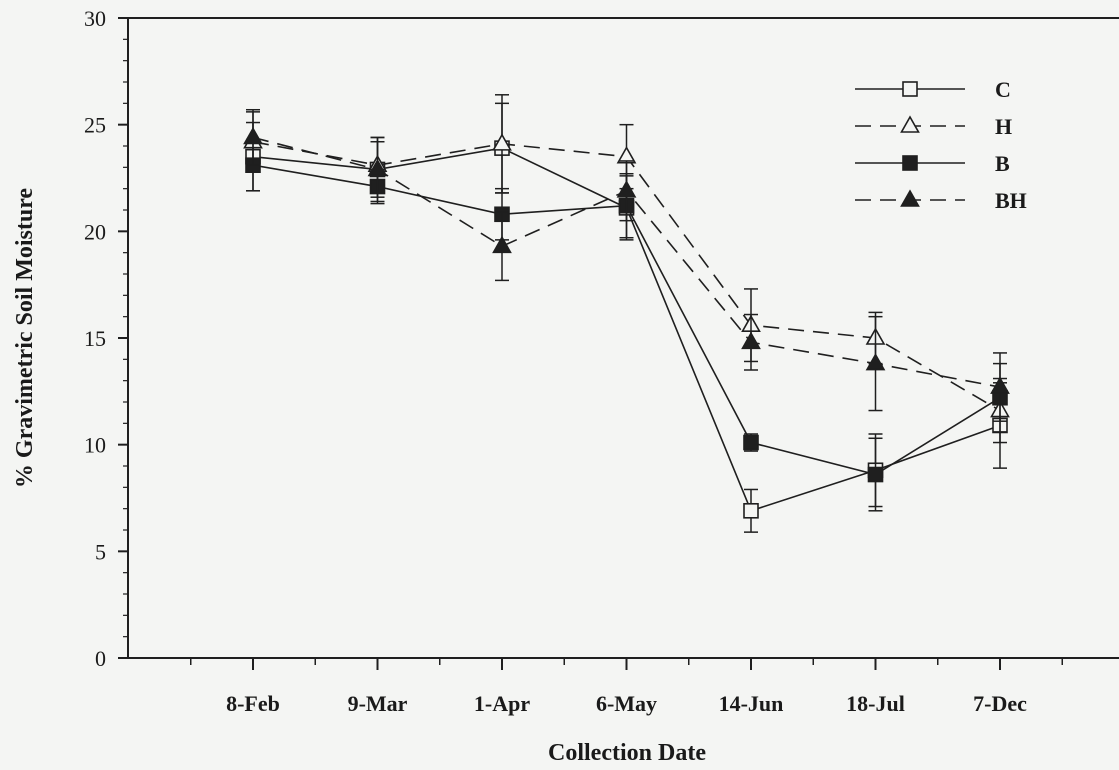  I want to click on x-tick-label: 7-Dec, so click(1000, 703).